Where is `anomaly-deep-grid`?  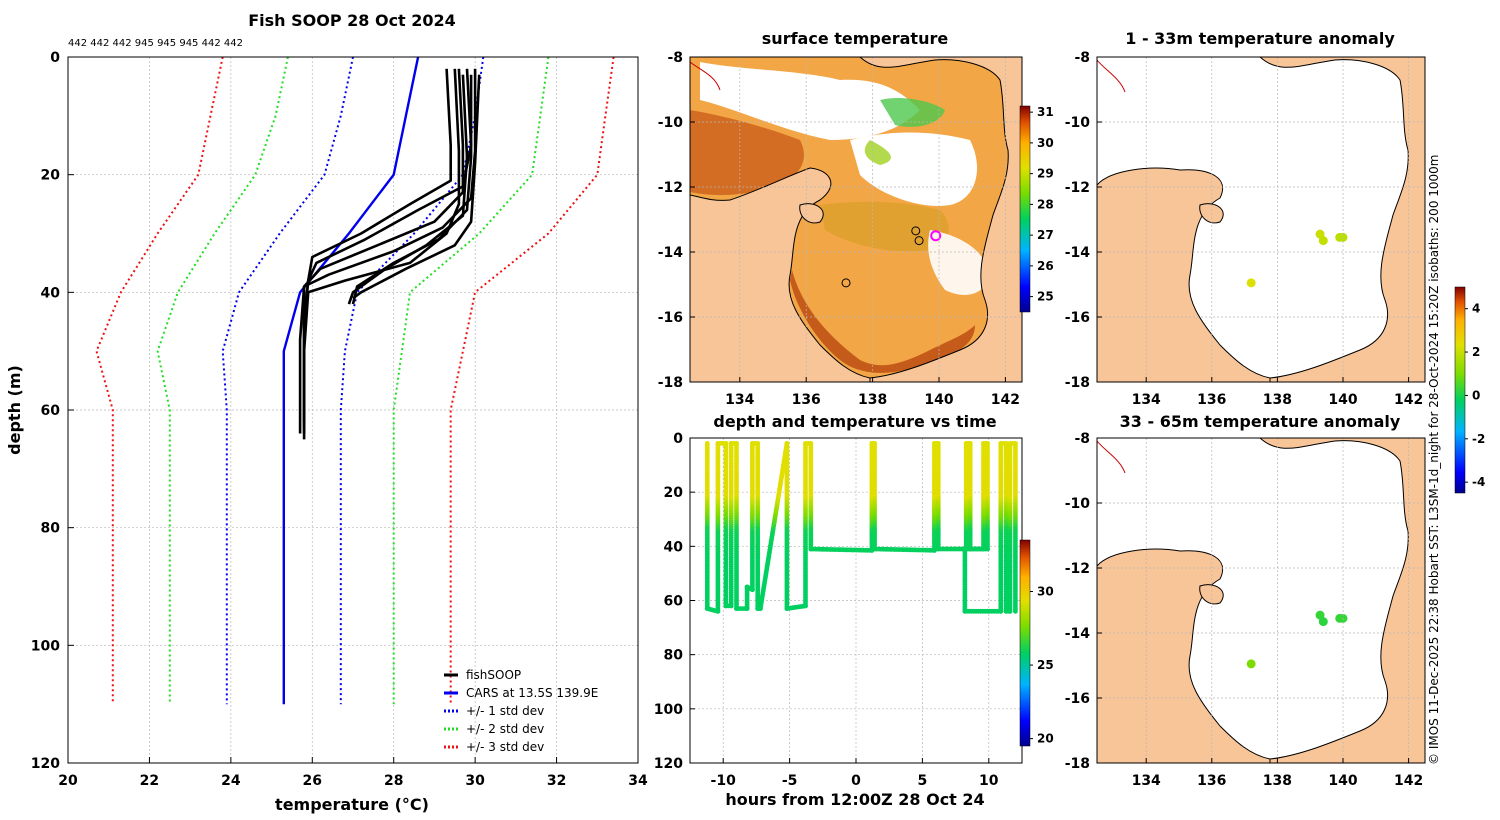
anomaly-deep-grid is located at coordinates (1261, 600).